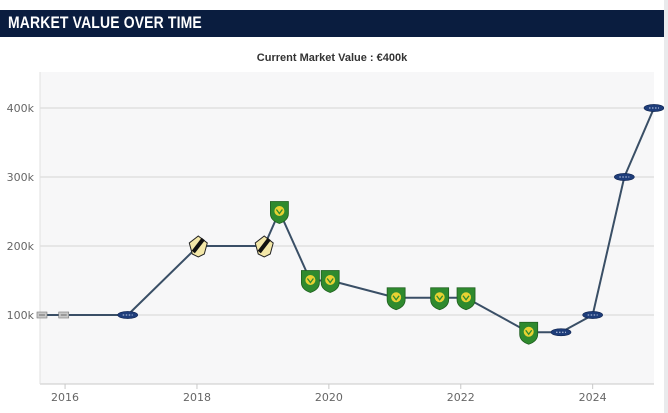  I want to click on chart-title: Current Market Value : €400k, so click(332, 58).